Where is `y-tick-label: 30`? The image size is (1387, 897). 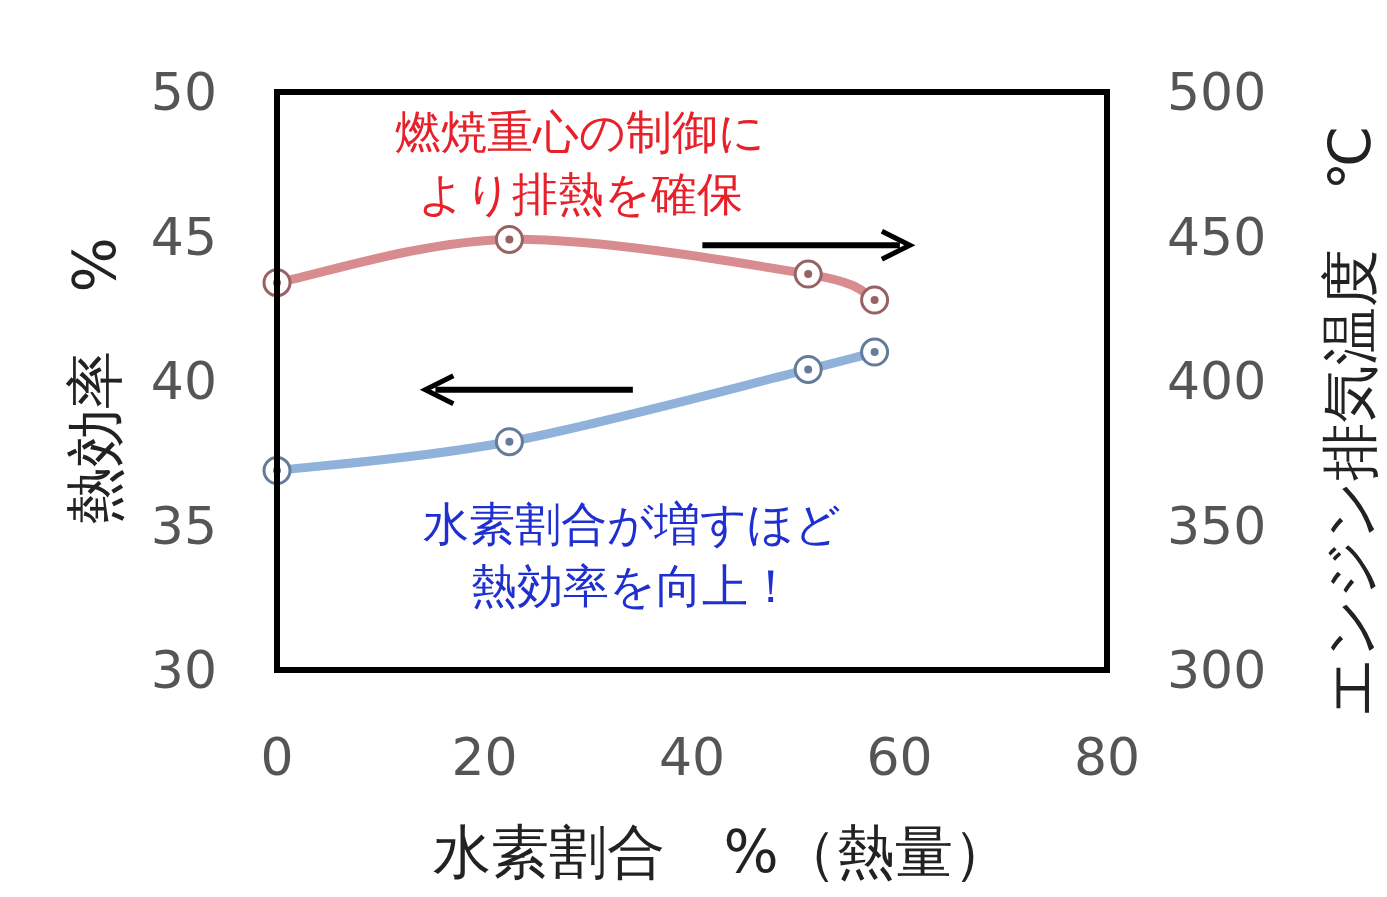
y-tick-label: 30 is located at coordinates (183, 670).